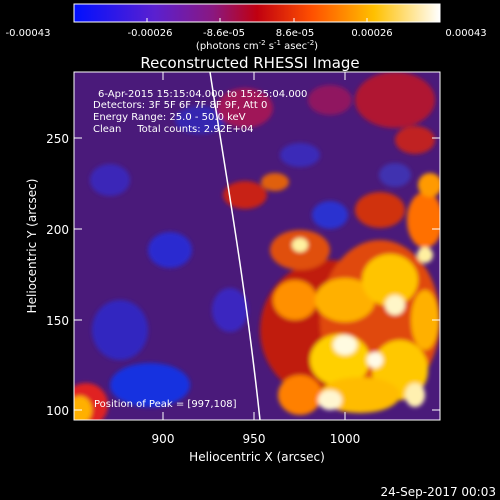 Image resolution: width=500 pixels, height=500 pixels. Describe the element at coordinates (57, 321) in the screenshot. I see `y-tick-label: 150` at that location.